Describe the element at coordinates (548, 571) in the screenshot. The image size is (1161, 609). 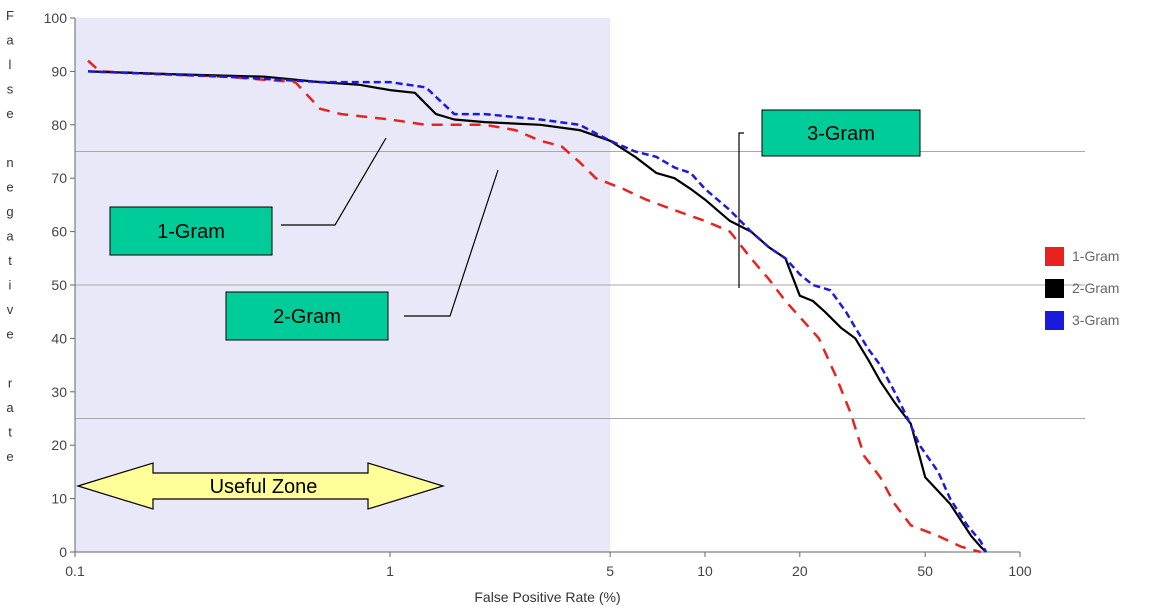
I see `x-tick-labels: 0.1 1 5 10 20 50 100` at that location.